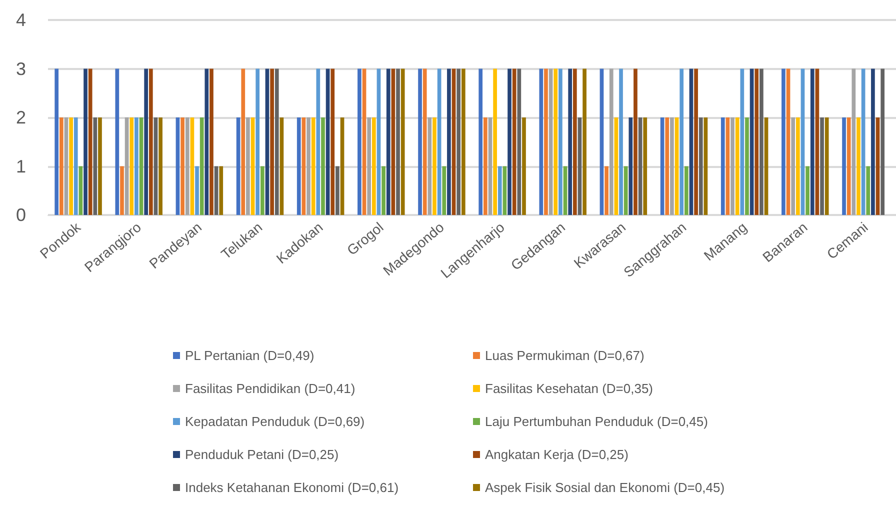  Describe the element at coordinates (21, 118) in the screenshot. I see `y-tick-label: 2` at that location.